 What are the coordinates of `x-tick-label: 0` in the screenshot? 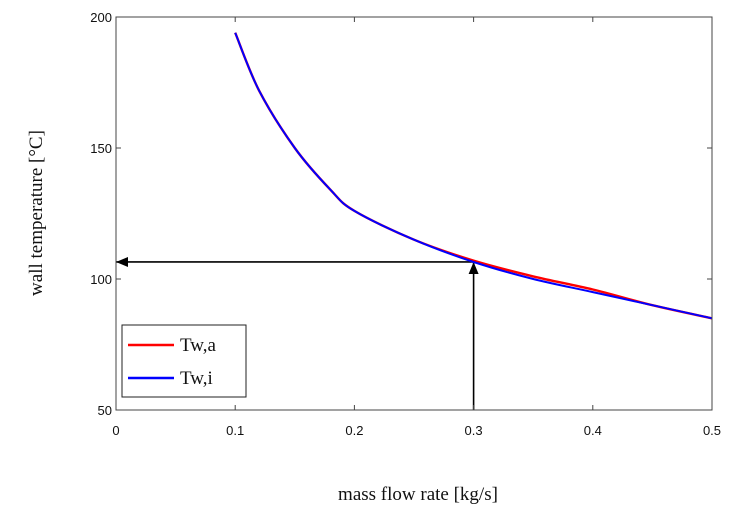 It's located at (115, 430).